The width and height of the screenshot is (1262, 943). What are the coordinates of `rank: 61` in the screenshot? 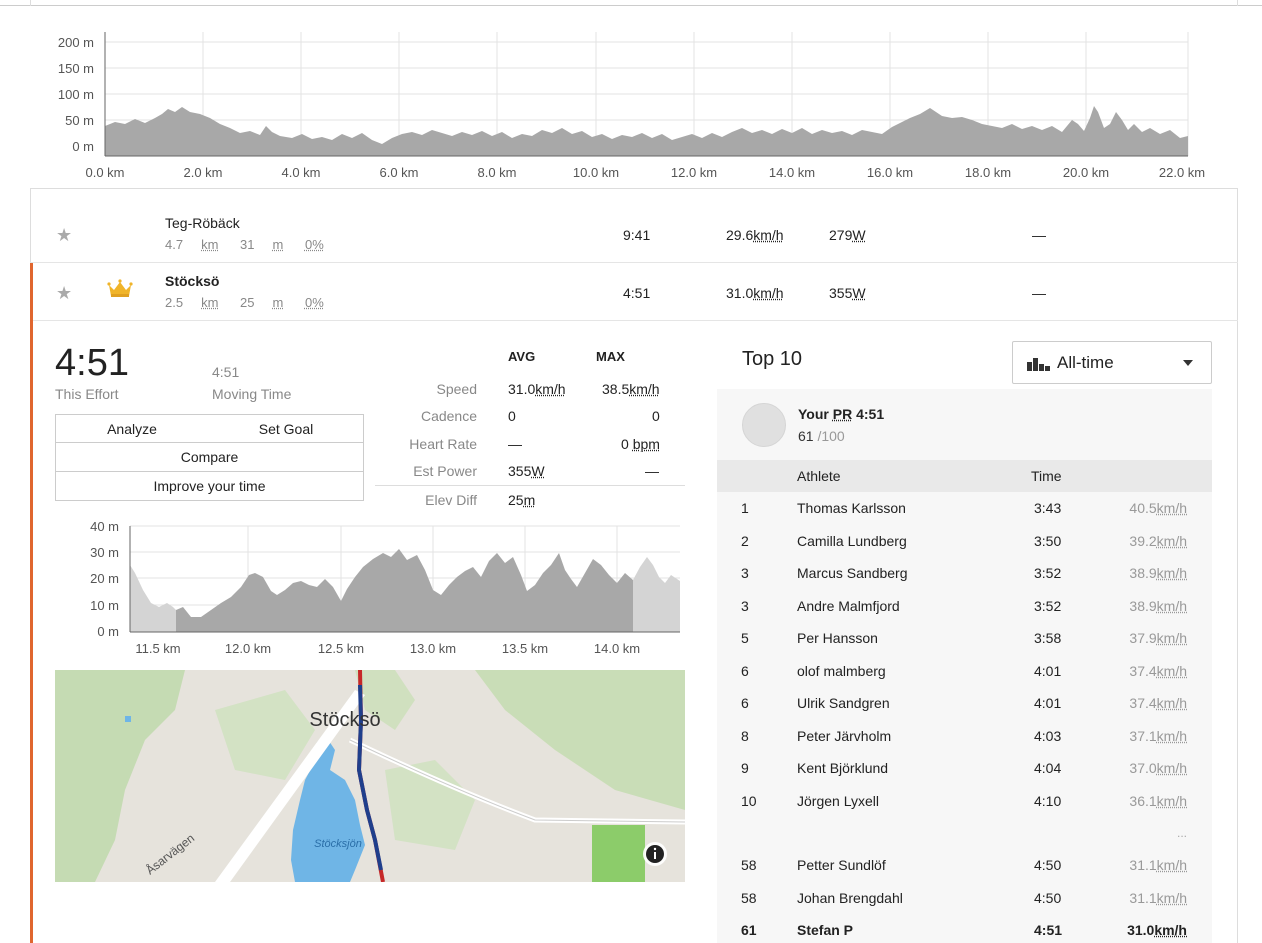 It's located at (749, 930).